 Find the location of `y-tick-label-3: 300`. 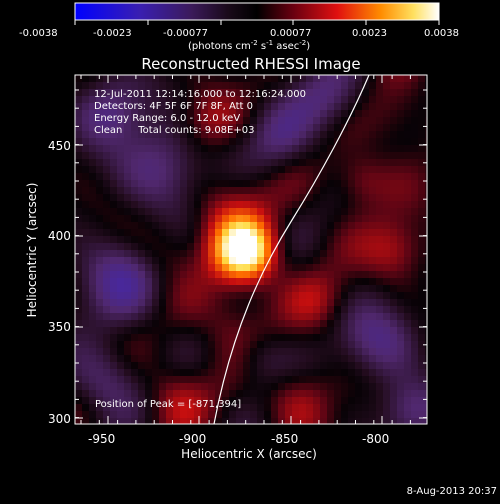

y-tick-label-3: 300 is located at coordinates (59, 419).